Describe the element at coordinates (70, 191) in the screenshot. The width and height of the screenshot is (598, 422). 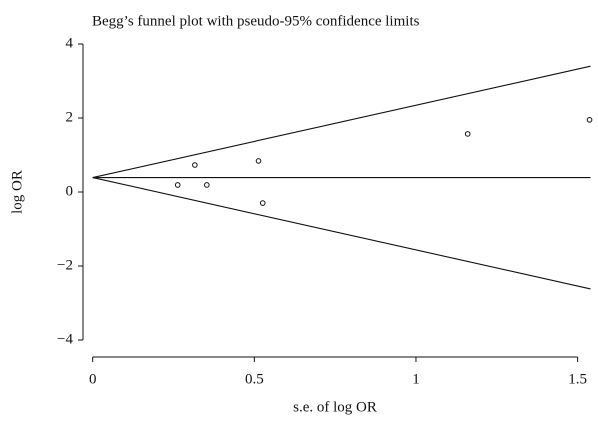
I see `y-tick-label: 0` at that location.